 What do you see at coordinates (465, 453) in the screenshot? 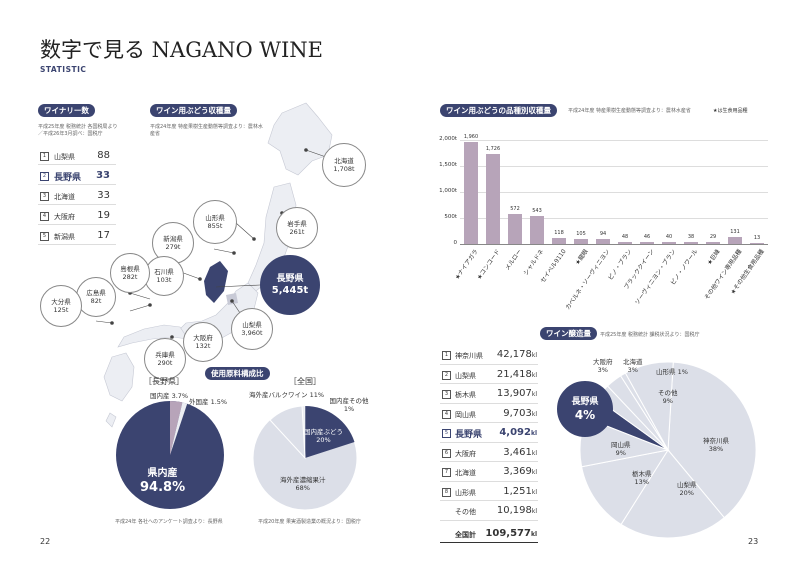
I see `prefecture-name: 大阪府` at bounding box center [465, 453].